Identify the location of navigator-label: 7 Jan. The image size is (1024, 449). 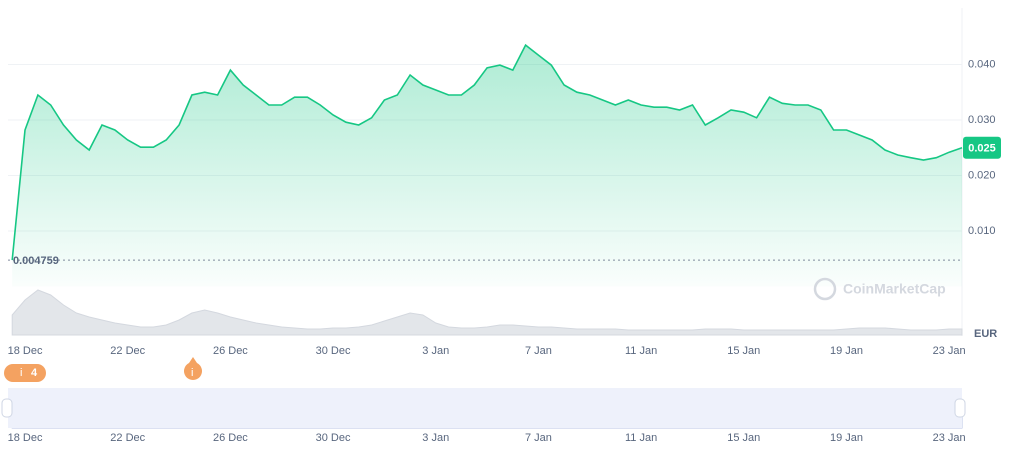
(538, 438).